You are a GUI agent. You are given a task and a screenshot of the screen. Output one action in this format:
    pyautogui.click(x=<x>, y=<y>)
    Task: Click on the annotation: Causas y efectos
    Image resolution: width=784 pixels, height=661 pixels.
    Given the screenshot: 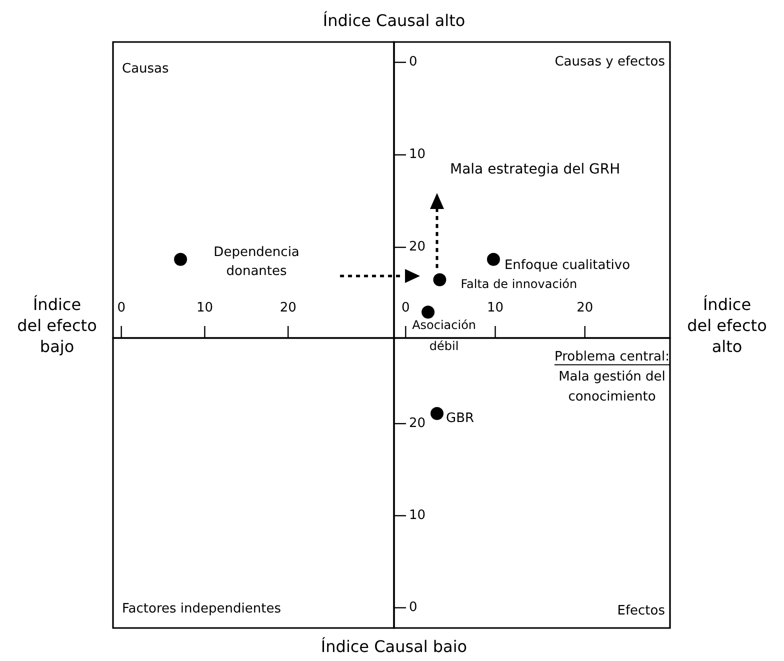 What is the action you would take?
    pyautogui.click(x=610, y=62)
    